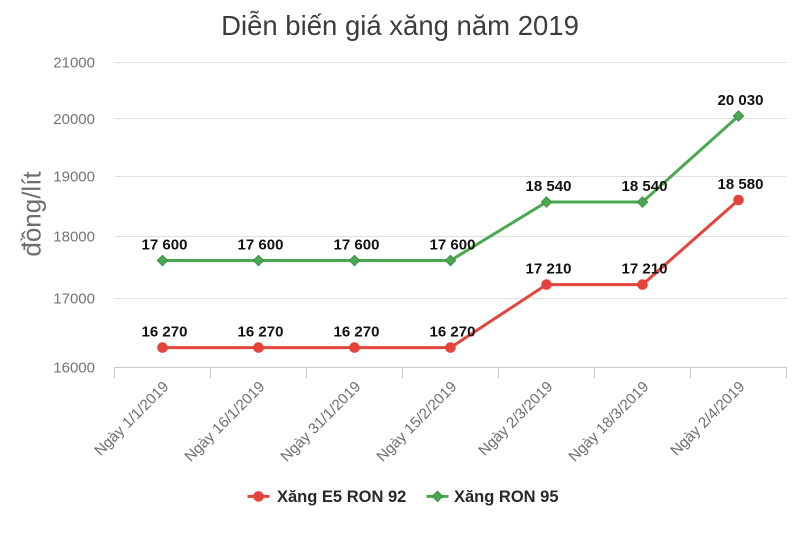 This screenshot has height=538, width=800. I want to click on svg-text: 18000, so click(74, 237).